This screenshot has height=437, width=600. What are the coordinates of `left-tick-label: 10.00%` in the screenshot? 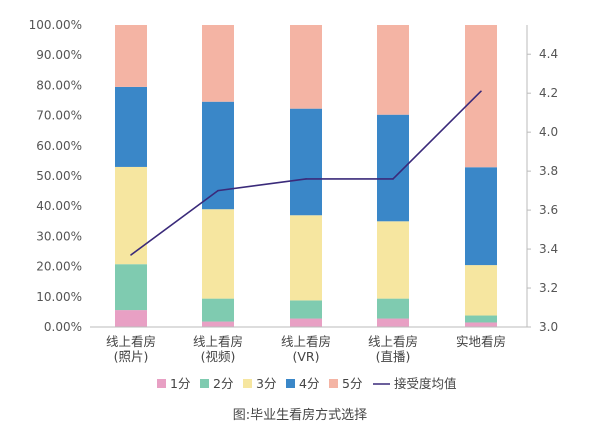 It's located at (59, 297).